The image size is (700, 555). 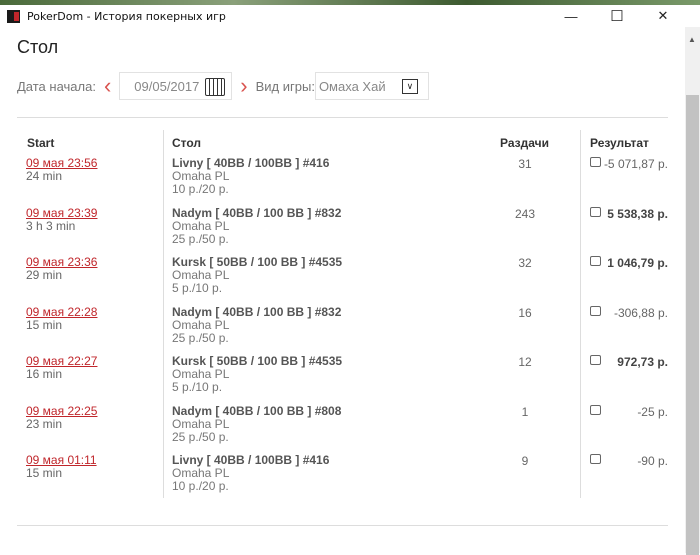 What do you see at coordinates (285, 86) in the screenshot?
I see `game-label: Вид игры:` at bounding box center [285, 86].